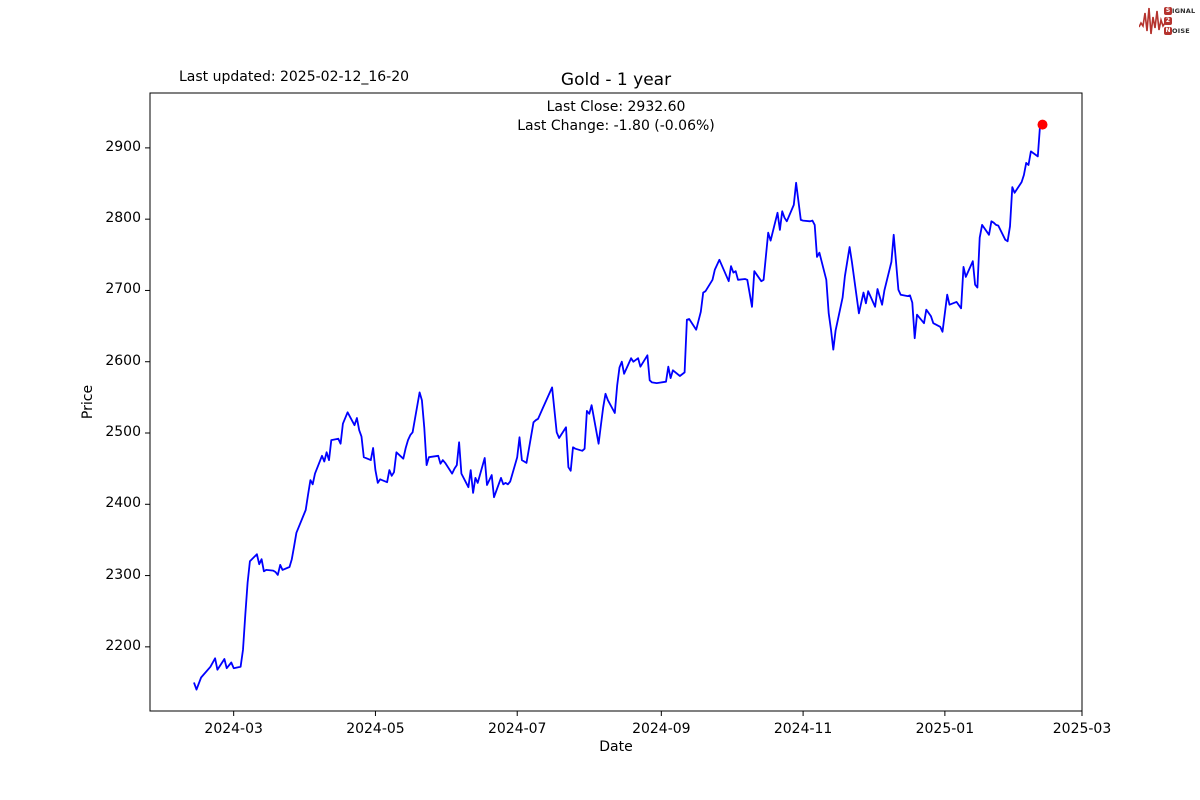 The width and height of the screenshot is (1200, 800). Describe the element at coordinates (1153, 21) in the screenshot. I see `waveform-icon` at that location.